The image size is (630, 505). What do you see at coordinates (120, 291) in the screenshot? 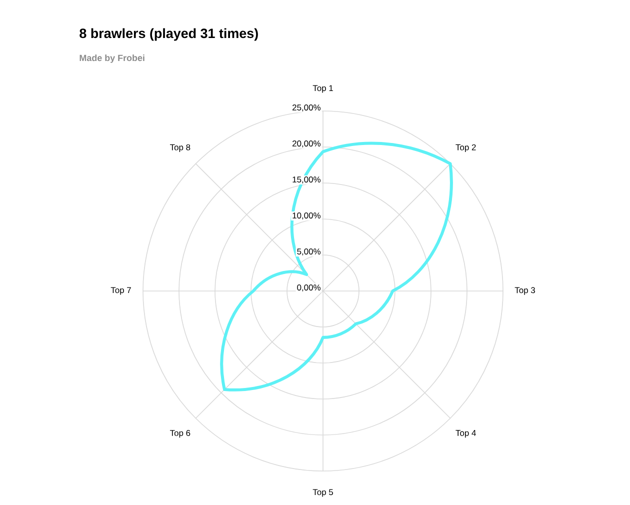
I see `spoke-label: Top 7` at bounding box center [120, 291].